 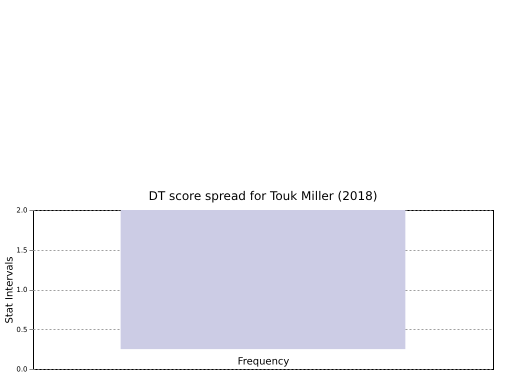 I want to click on x-axis-title: Frequency, so click(x=264, y=362).